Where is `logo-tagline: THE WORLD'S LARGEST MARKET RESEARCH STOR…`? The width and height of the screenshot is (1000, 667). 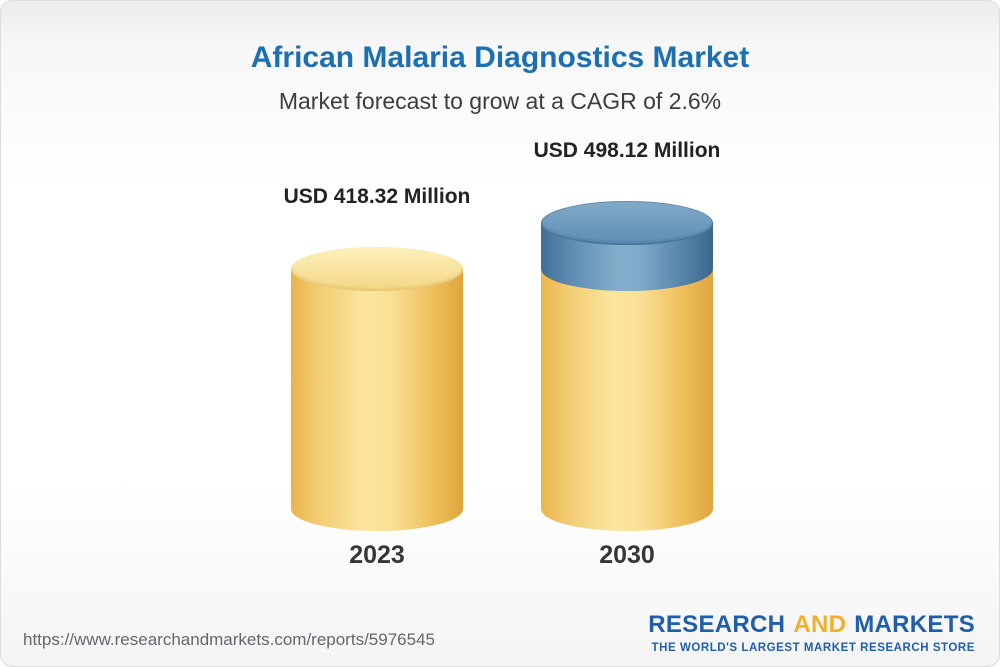 logo-tagline: THE WORLD'S LARGEST MARKET RESEARCH STOR… is located at coordinates (813, 648).